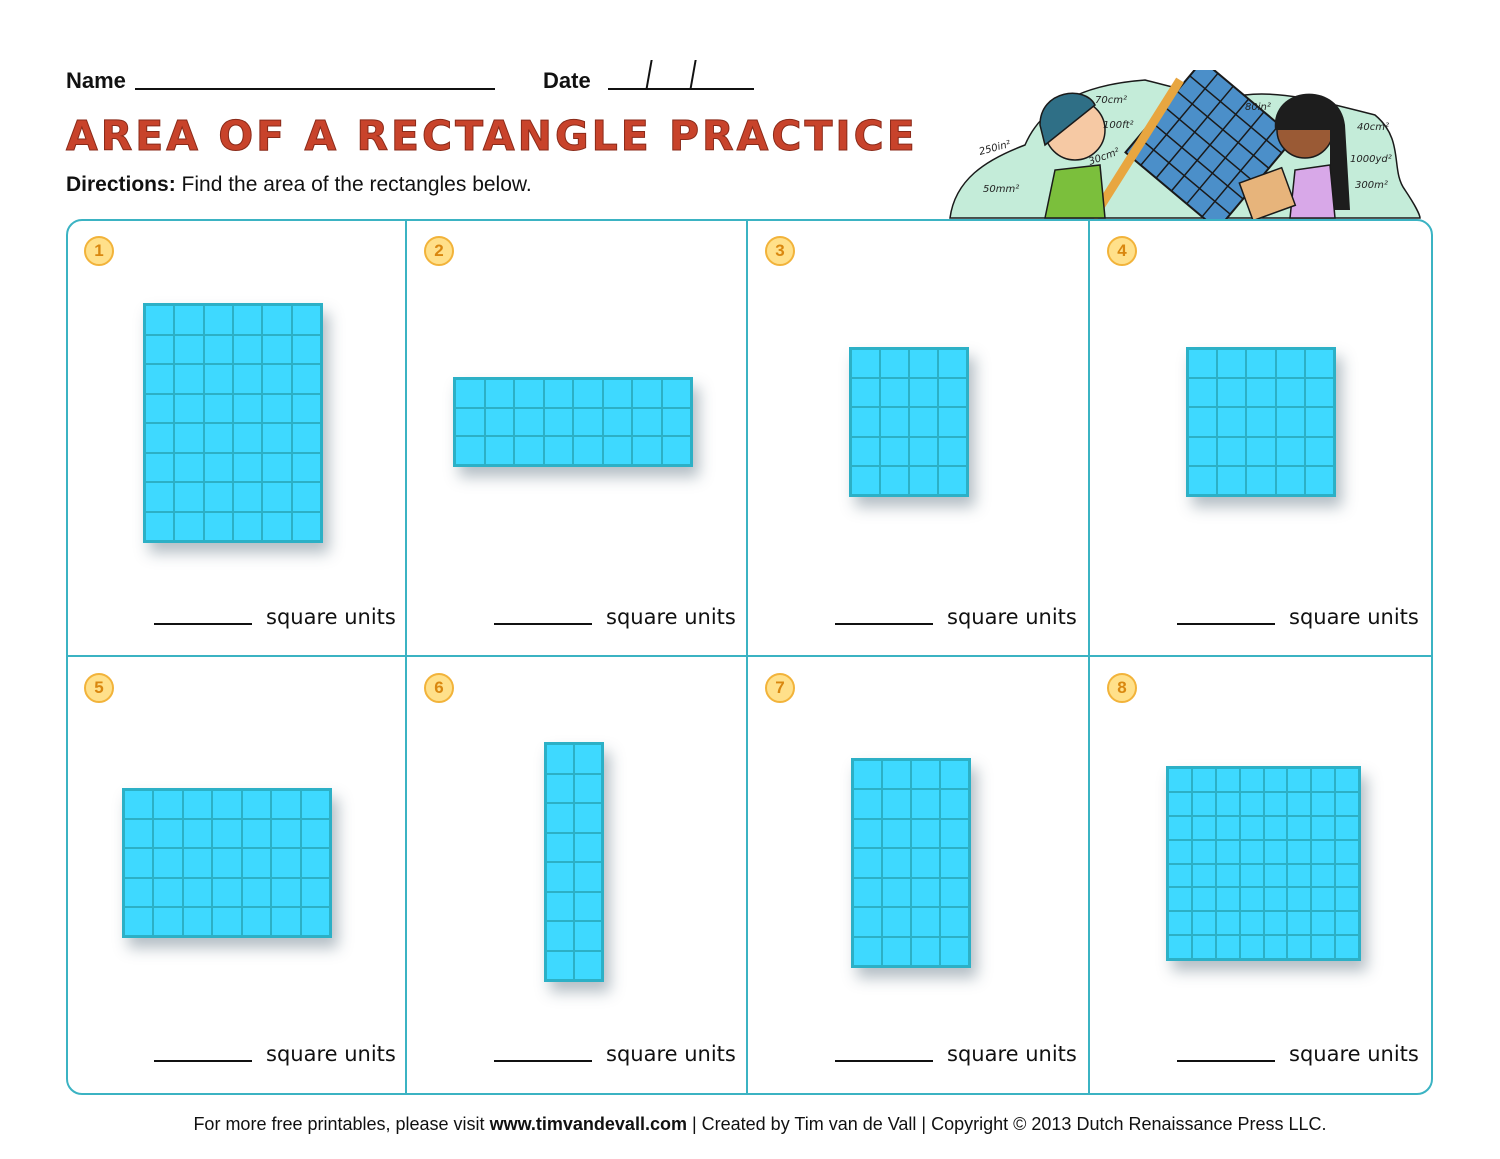  Describe the element at coordinates (492, 136) in the screenshot. I see `page-title: AREA OF A RECTANGLE PRACTICE` at that location.